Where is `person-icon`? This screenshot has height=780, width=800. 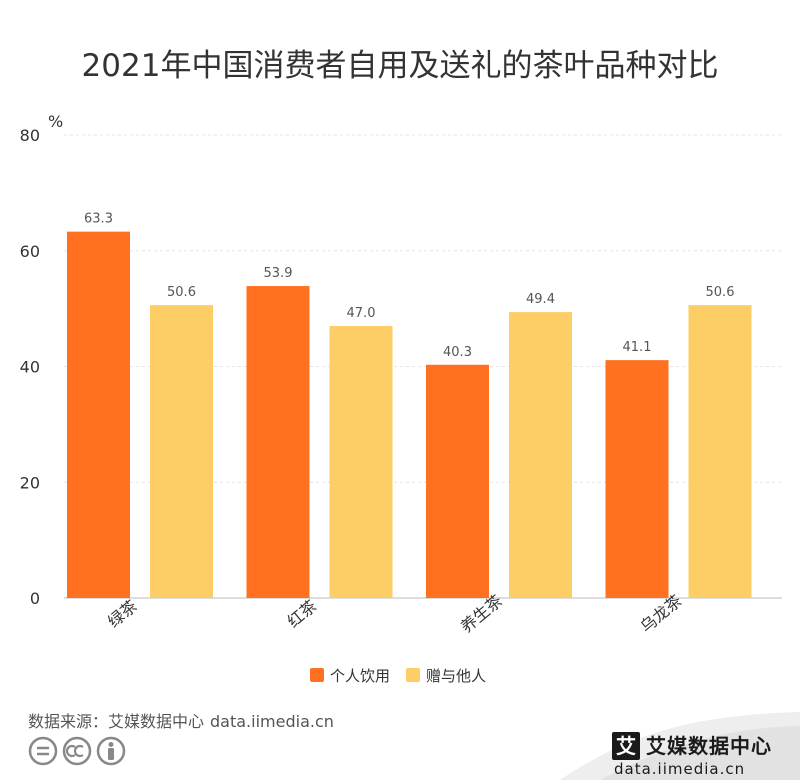
person-icon is located at coordinates (111, 751).